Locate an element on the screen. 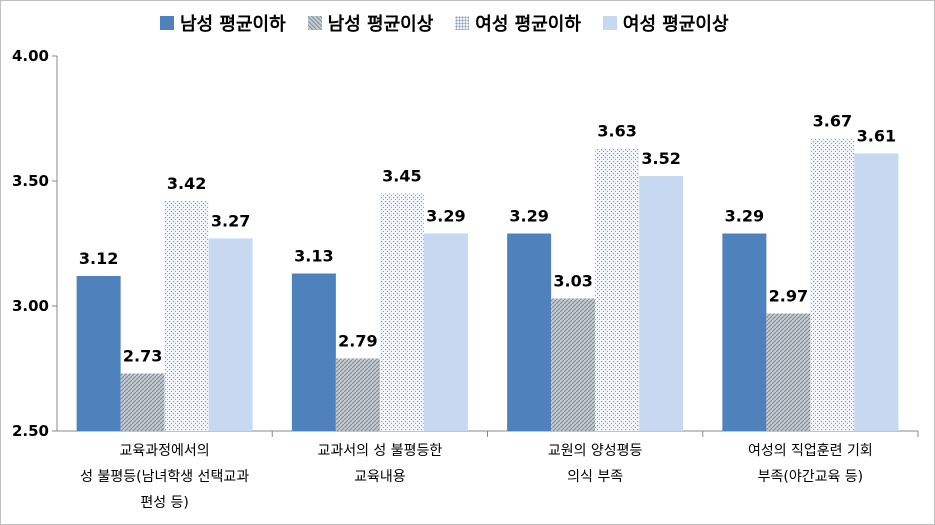 This screenshot has width=935, height=525. category-label: 부족(야간교육 등) is located at coordinates (811, 477).